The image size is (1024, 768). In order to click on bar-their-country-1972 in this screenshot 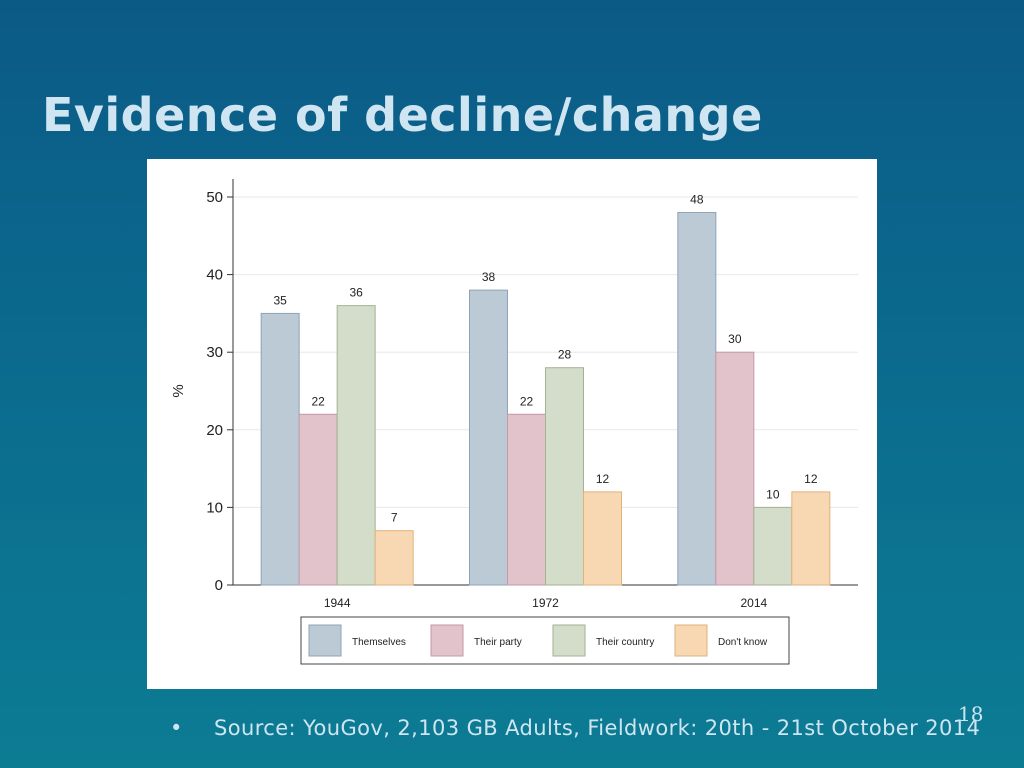, I will do `click(564, 476)`.